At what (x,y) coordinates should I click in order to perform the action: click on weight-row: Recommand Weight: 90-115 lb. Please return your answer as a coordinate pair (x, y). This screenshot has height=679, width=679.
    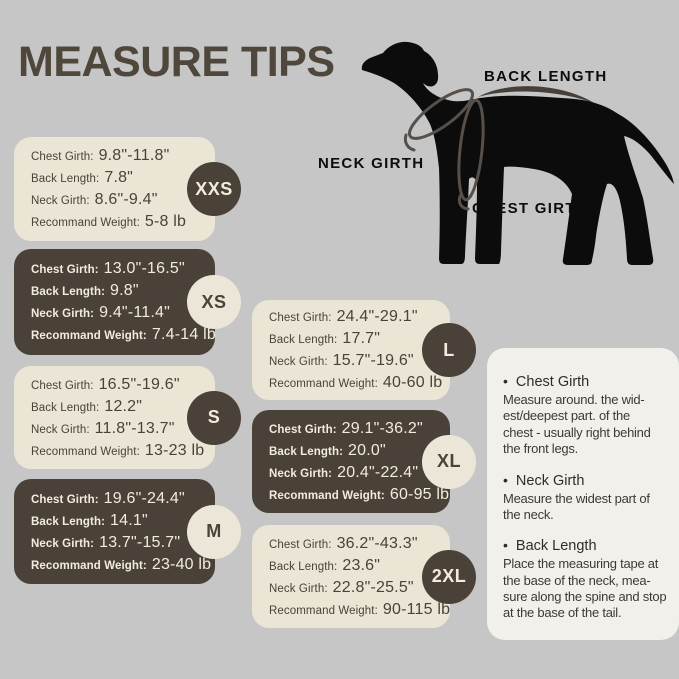
    Looking at the image, I should click on (359, 610).